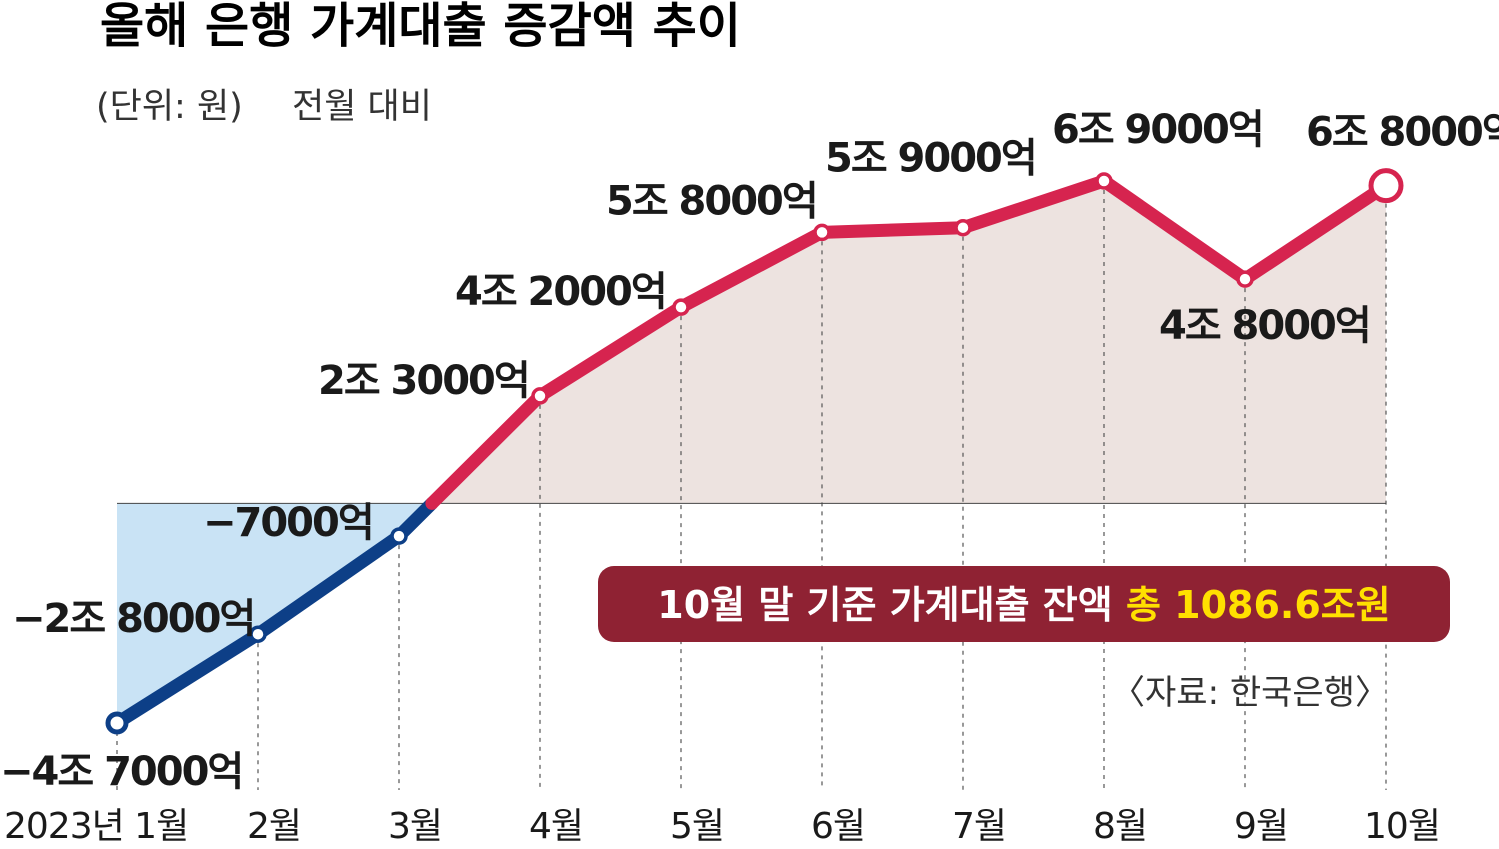  What do you see at coordinates (274, 826) in the screenshot?
I see `x-label-2: 2월` at bounding box center [274, 826].